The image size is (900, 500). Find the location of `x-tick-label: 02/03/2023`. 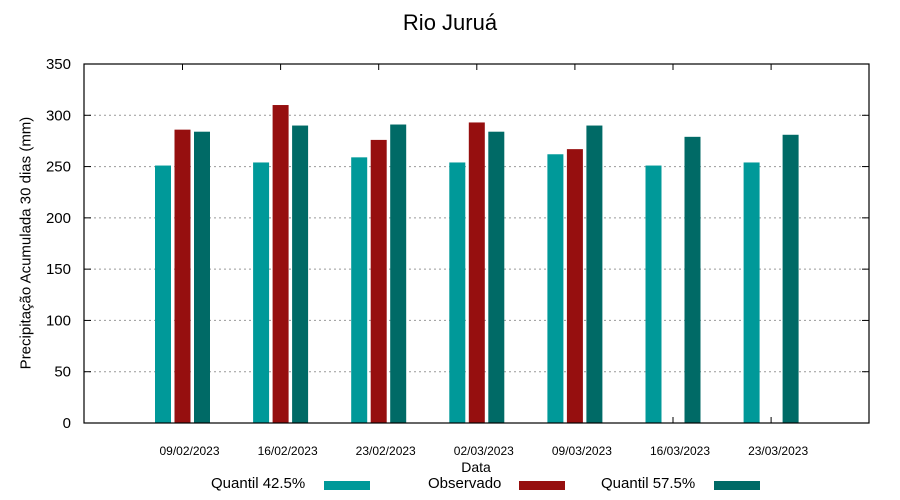

x-tick-label: 02/03/2023 is located at coordinates (484, 451).